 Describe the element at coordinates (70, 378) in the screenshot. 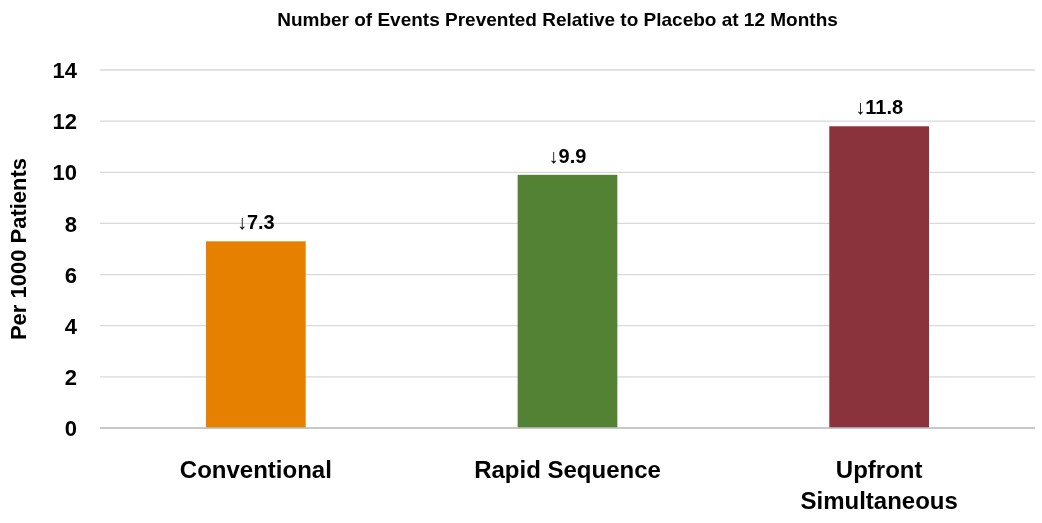

I see `y-tick-label: 2` at that location.